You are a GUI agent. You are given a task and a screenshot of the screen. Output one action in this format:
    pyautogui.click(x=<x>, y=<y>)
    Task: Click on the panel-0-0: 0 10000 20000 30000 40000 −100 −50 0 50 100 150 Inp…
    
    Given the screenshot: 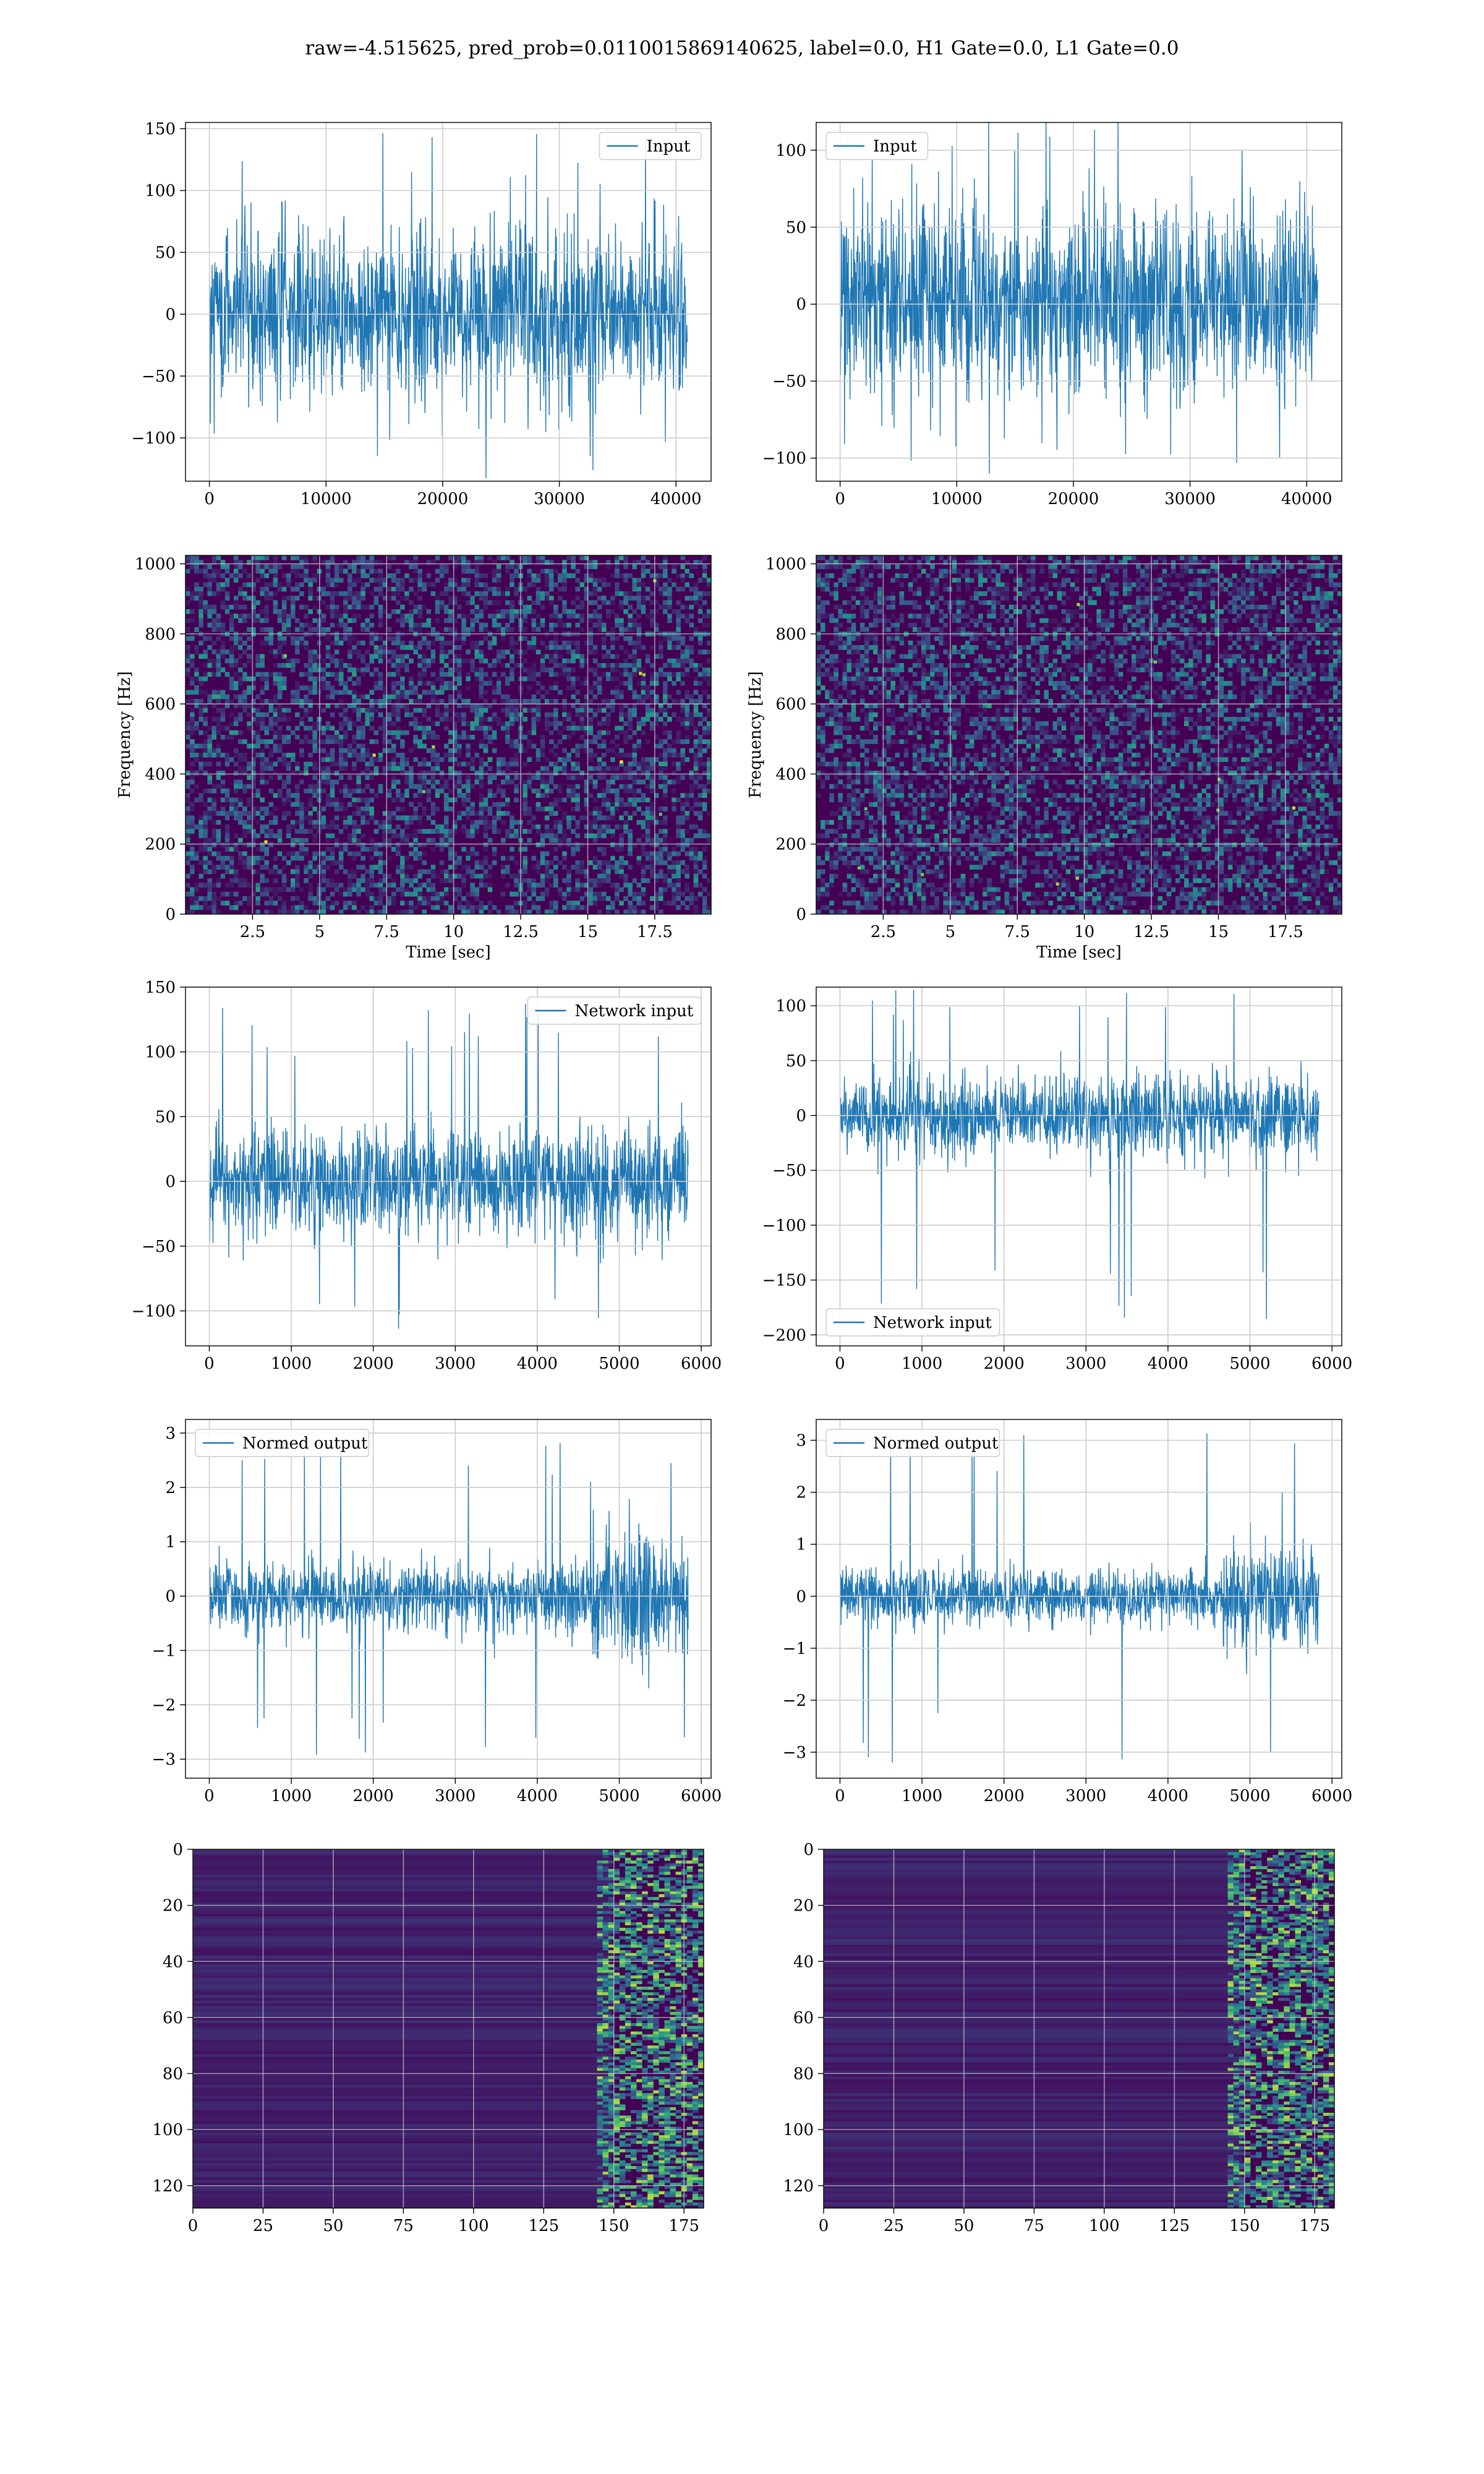 What is the action you would take?
    pyautogui.click(x=422, y=314)
    